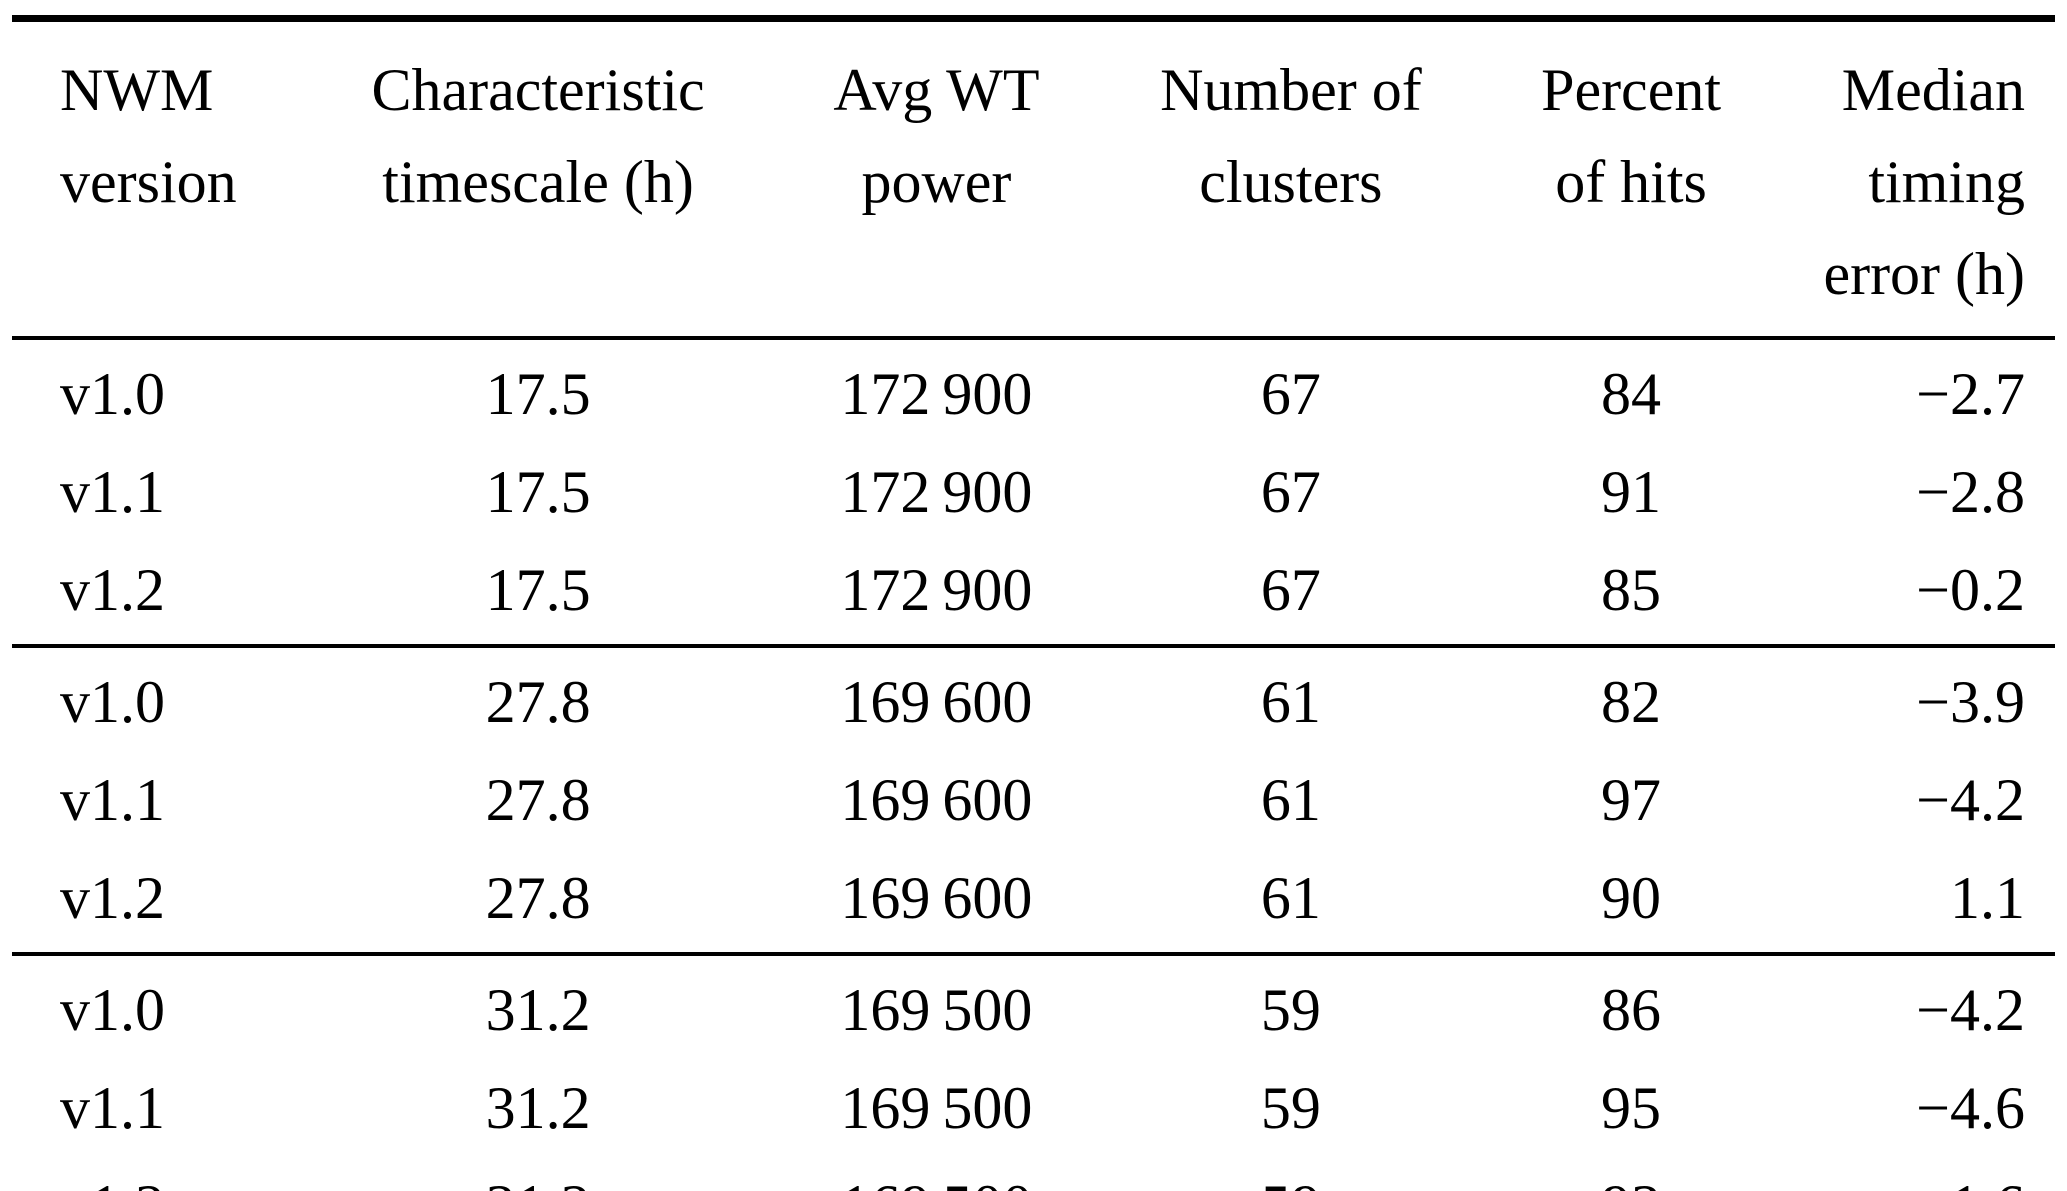  I want to click on header-line: timescale (h), so click(538, 182).